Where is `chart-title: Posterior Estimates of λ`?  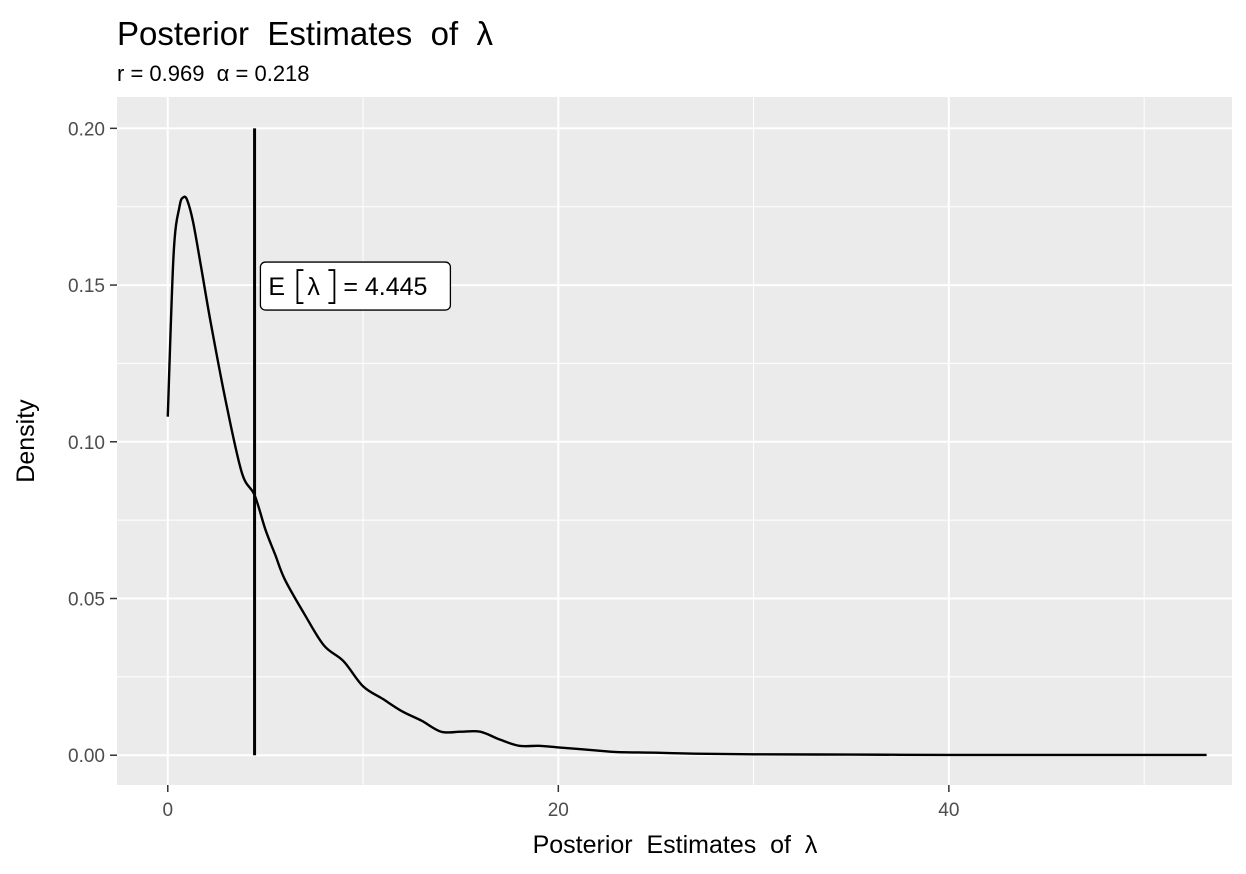 chart-title: Posterior Estimates of λ is located at coordinates (305, 33).